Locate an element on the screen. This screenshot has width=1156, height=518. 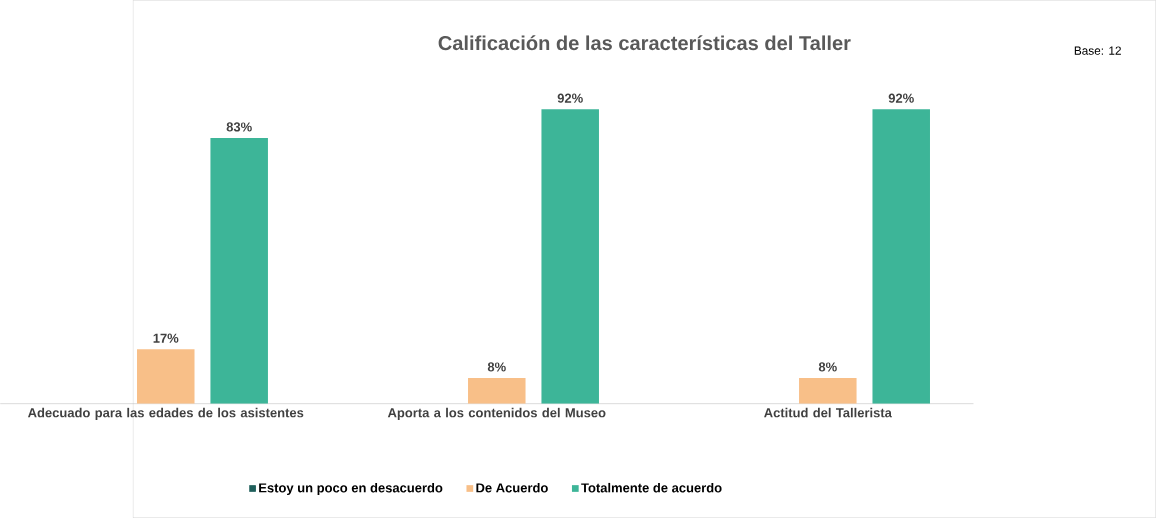
text: Base: 12 is located at coordinates (1097, 50).